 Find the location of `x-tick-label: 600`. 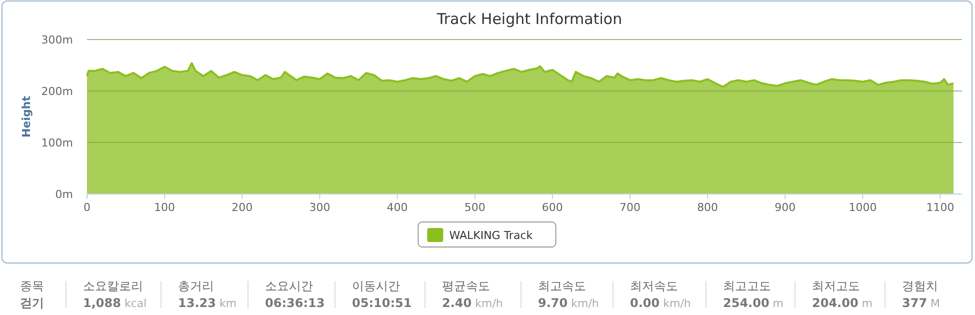

x-tick-label: 600 is located at coordinates (552, 207).